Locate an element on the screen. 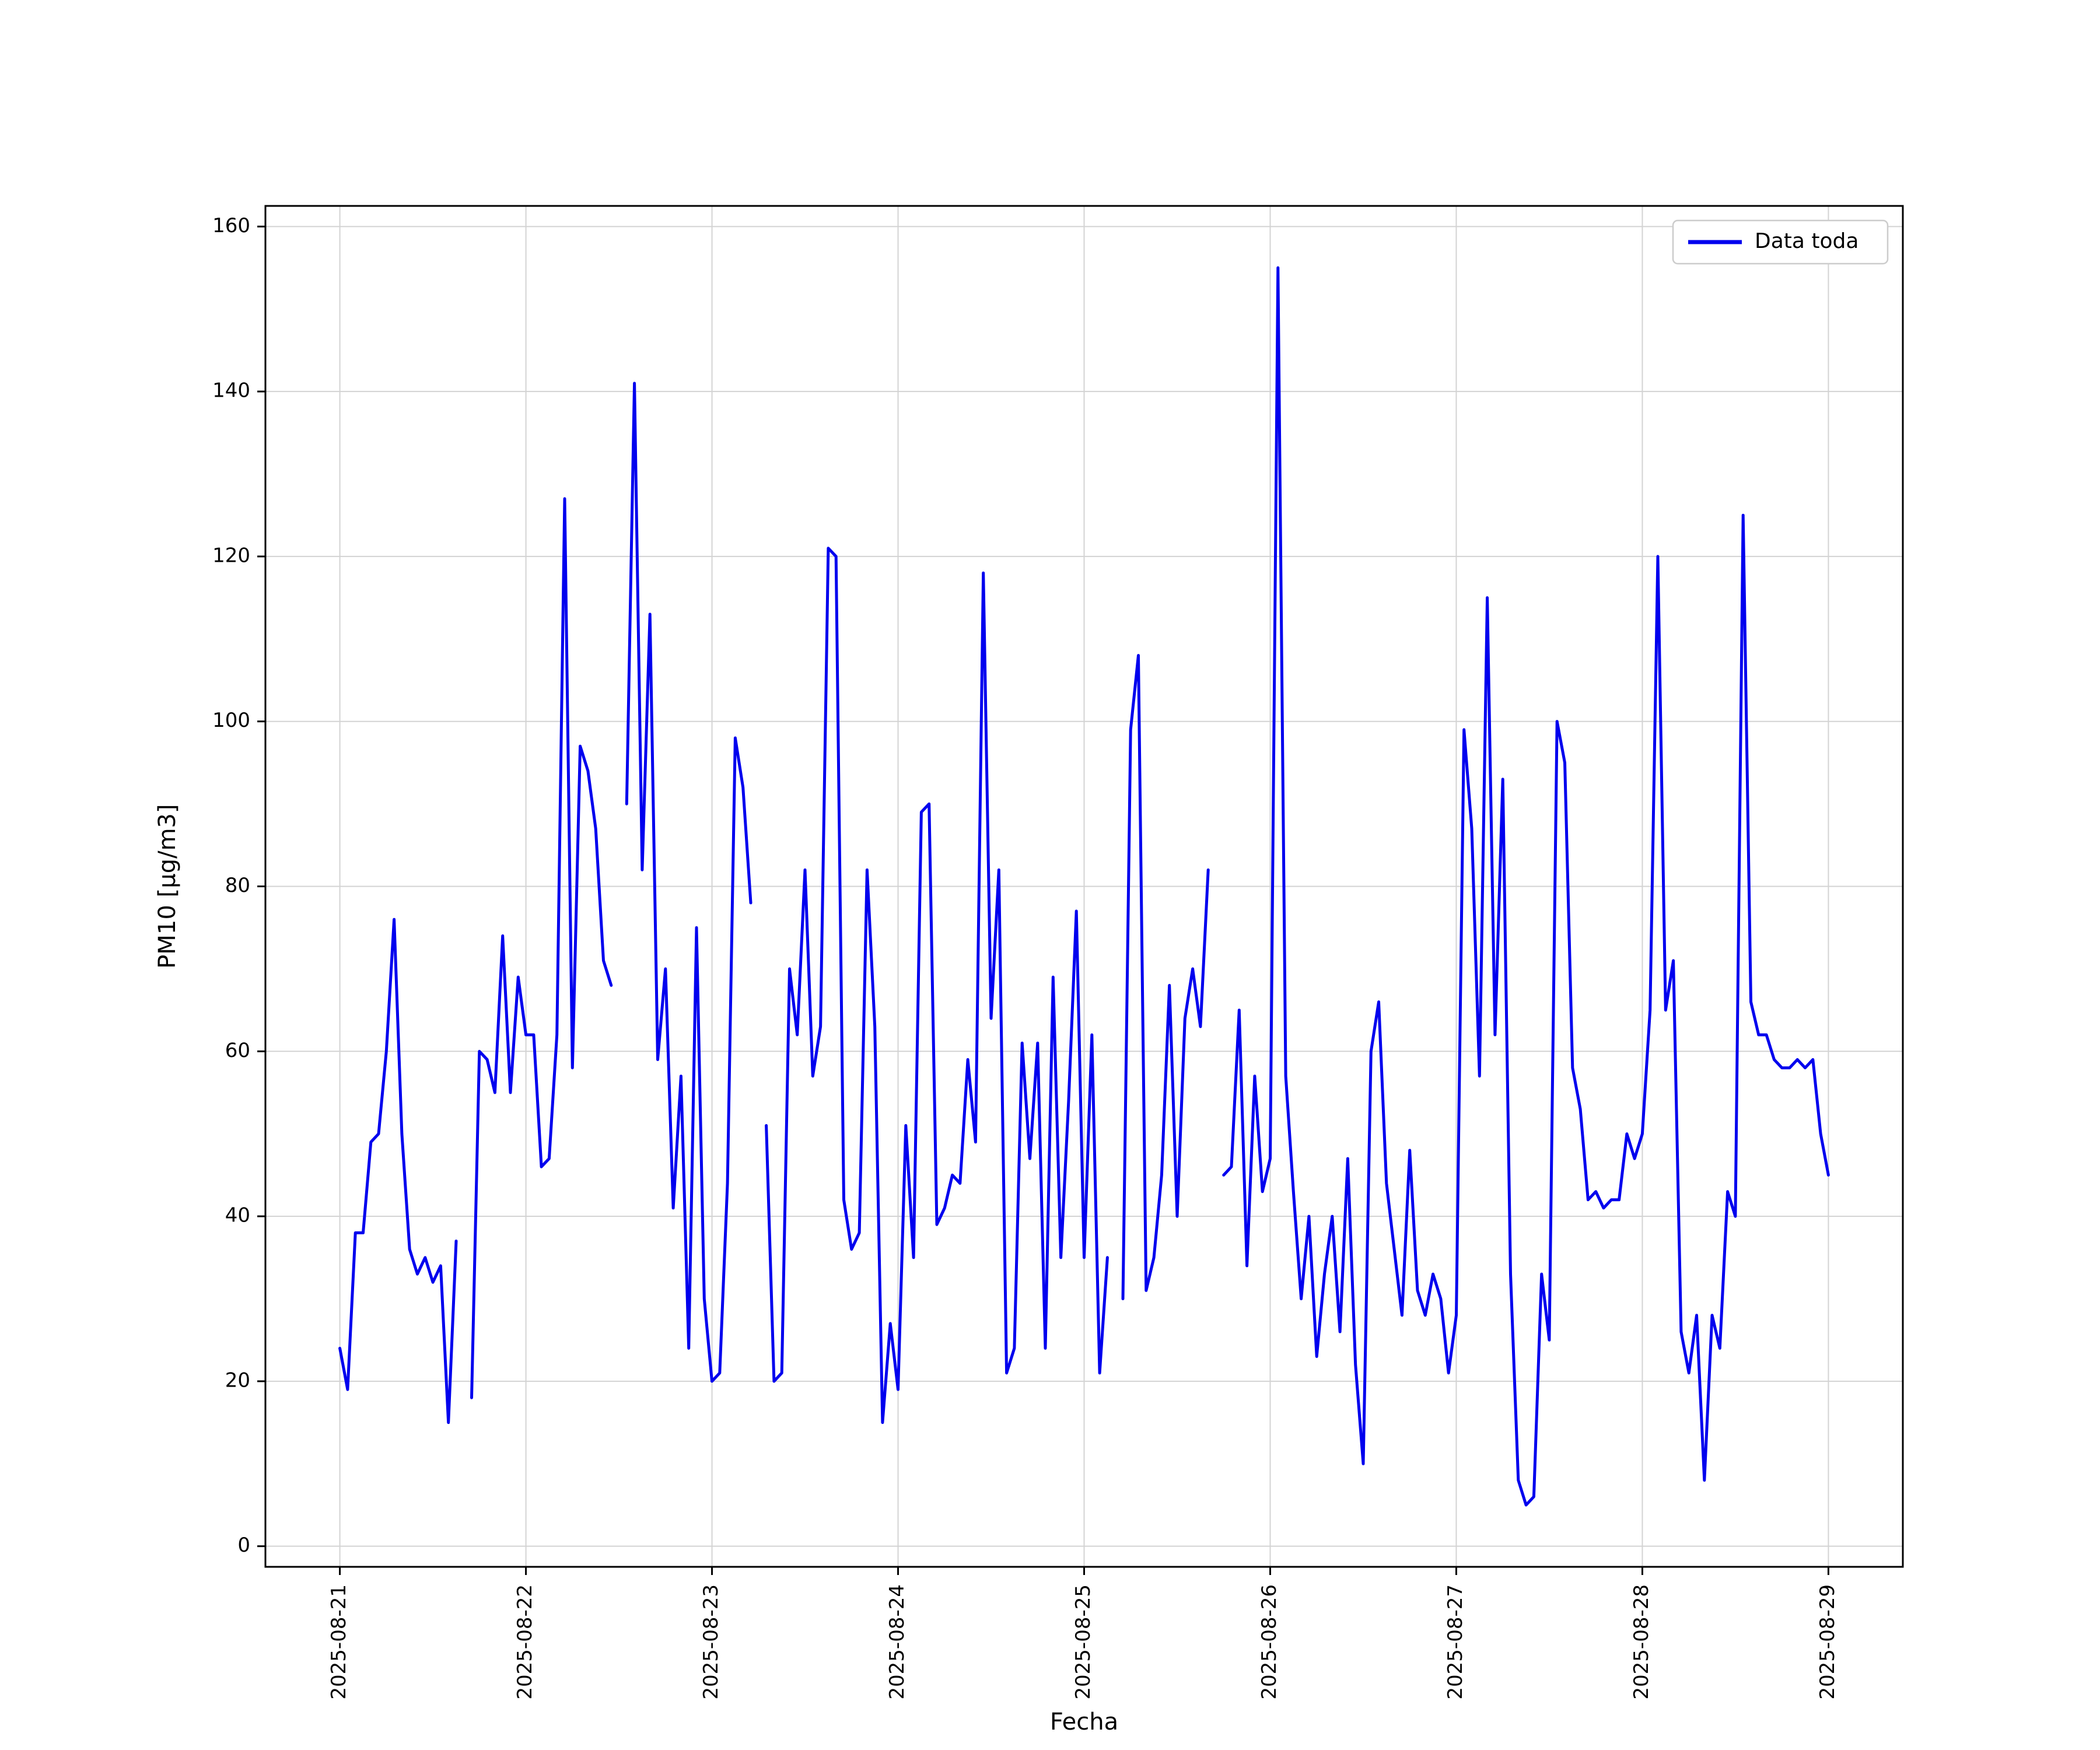 The image size is (2100, 1750). y-axis-label: PM10 [μg/m3] is located at coordinates (167, 886).